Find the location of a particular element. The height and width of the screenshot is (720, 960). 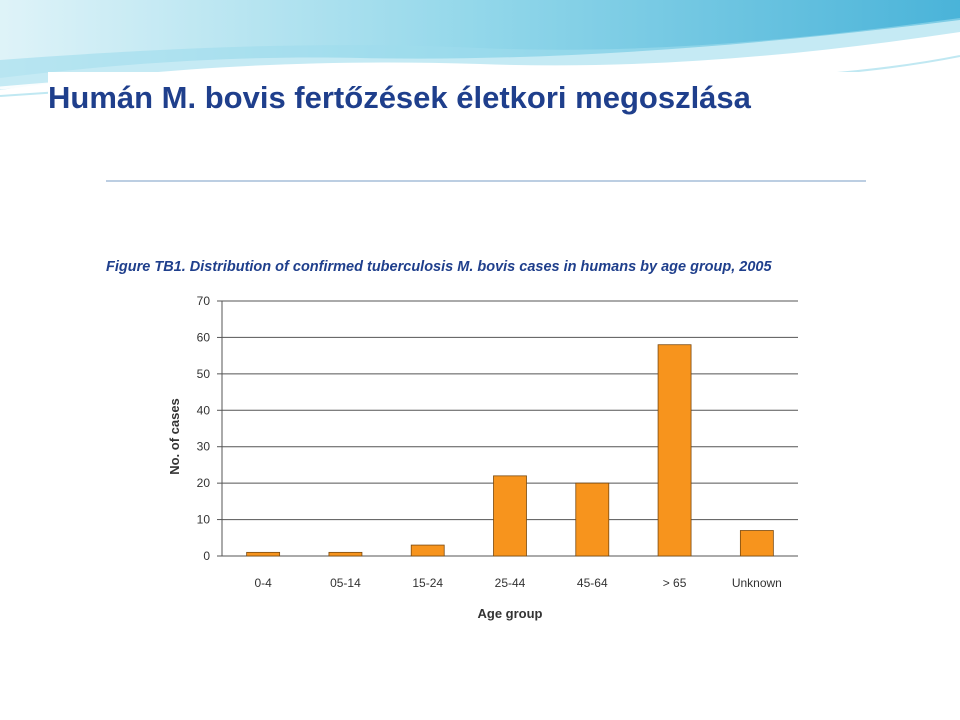

y-tick-label: 10 is located at coordinates (204, 520).